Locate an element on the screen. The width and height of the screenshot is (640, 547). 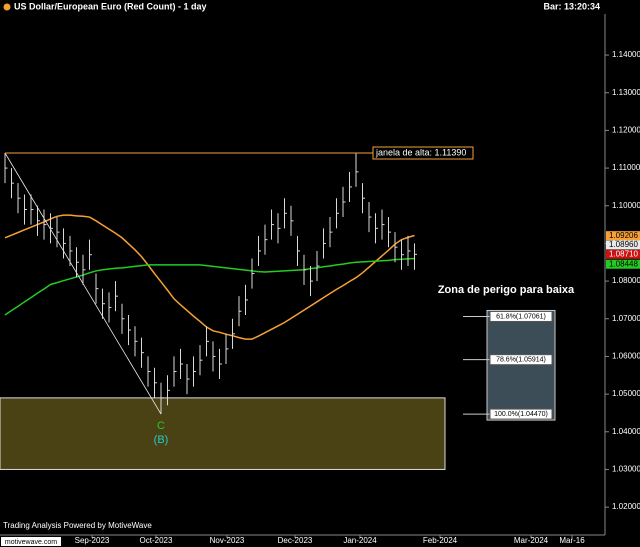
fib-label: 61.8%(1.07061) is located at coordinates (521, 316).